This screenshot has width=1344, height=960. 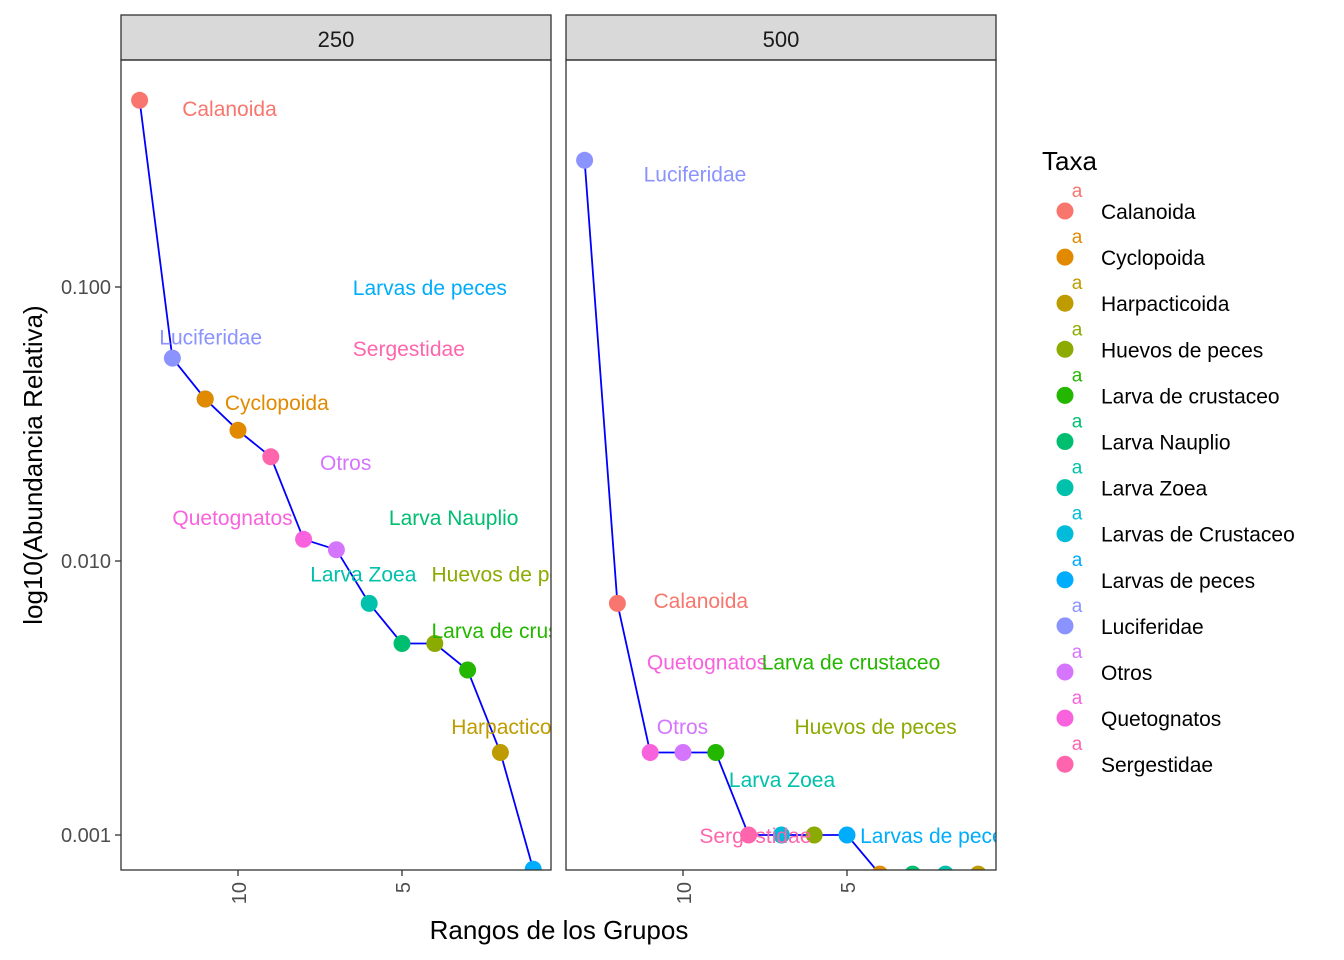 I want to click on legend-label: Larva Nauplio, so click(x=1166, y=443).